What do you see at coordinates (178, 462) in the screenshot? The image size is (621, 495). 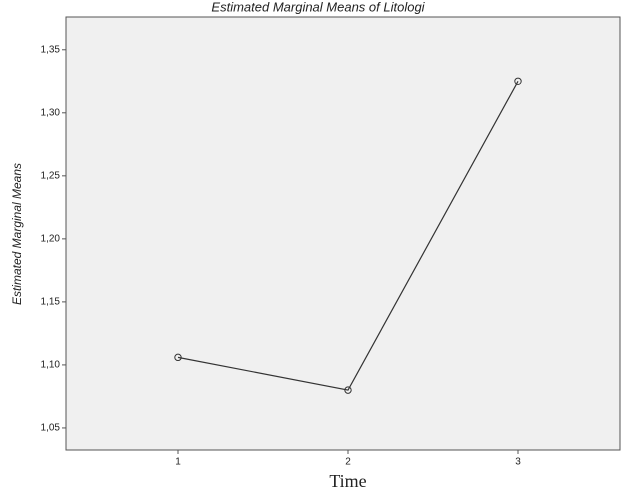 I see `x-tick-label: 1` at bounding box center [178, 462].